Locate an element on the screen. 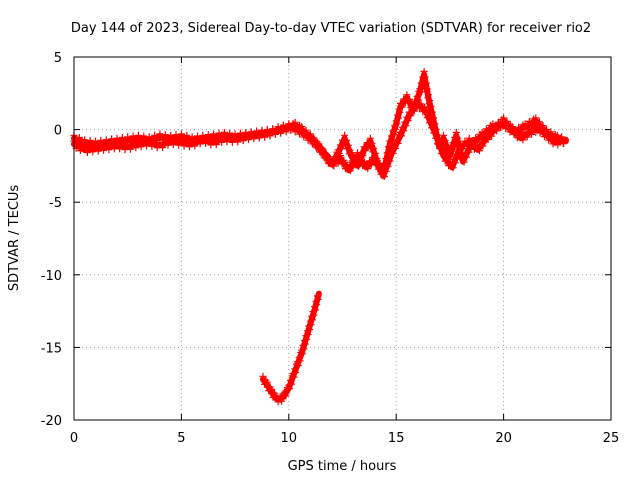 This screenshot has height=480, width=640. x-tick-label: 15 is located at coordinates (396, 438).